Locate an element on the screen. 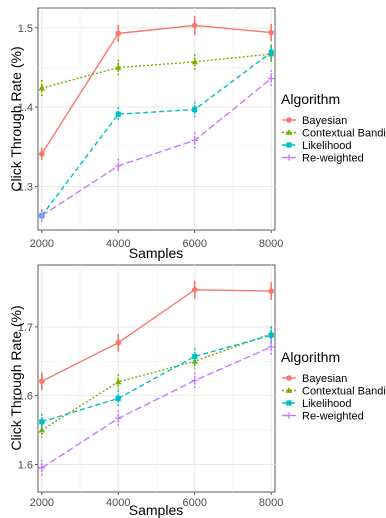 The height and width of the screenshot is (518, 386). series-line-likelihood is located at coordinates (156, 378).